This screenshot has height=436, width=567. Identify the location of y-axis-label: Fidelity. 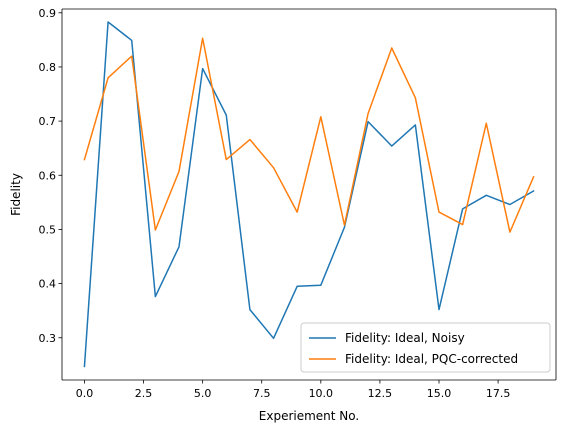
(16, 194).